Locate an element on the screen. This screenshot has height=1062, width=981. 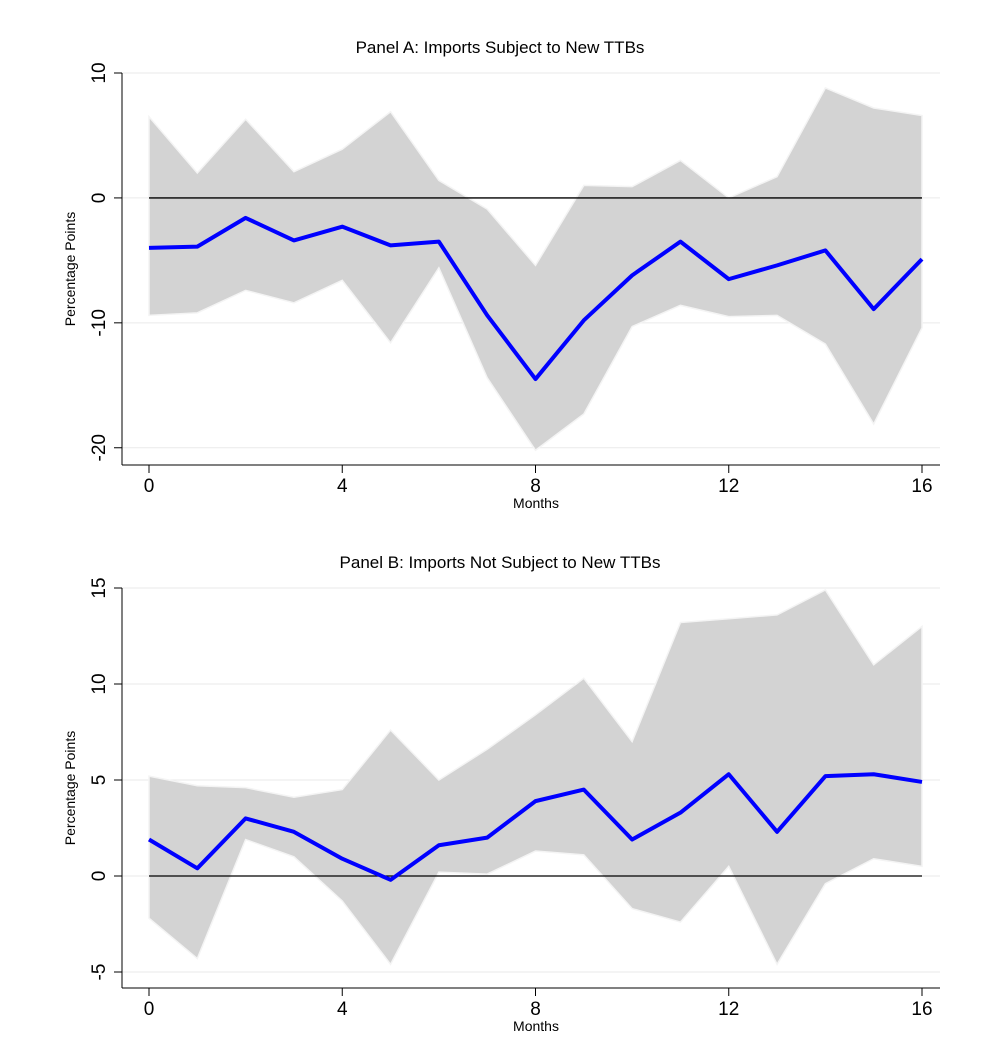
y-tick-label: 15 is located at coordinates (99, 587).